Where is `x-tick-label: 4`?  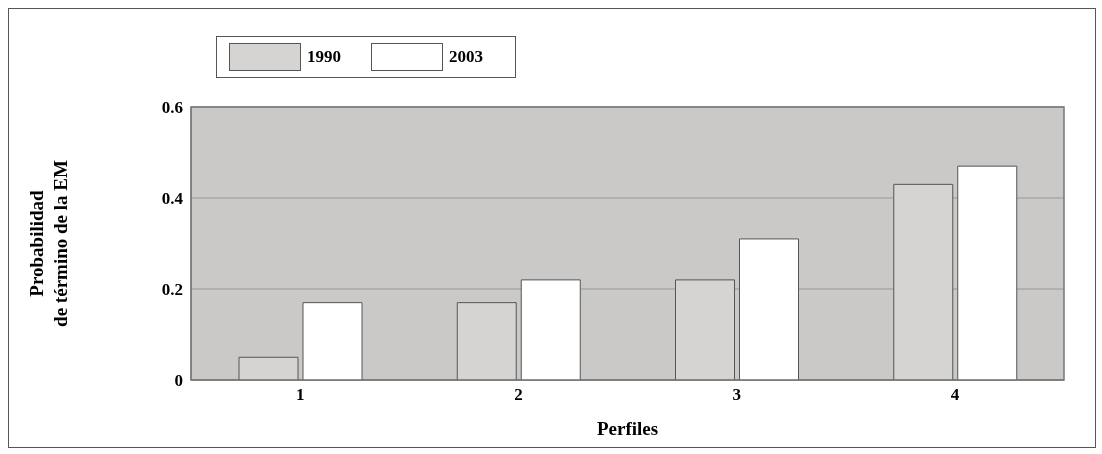
x-tick-label: 4 is located at coordinates (955, 395).